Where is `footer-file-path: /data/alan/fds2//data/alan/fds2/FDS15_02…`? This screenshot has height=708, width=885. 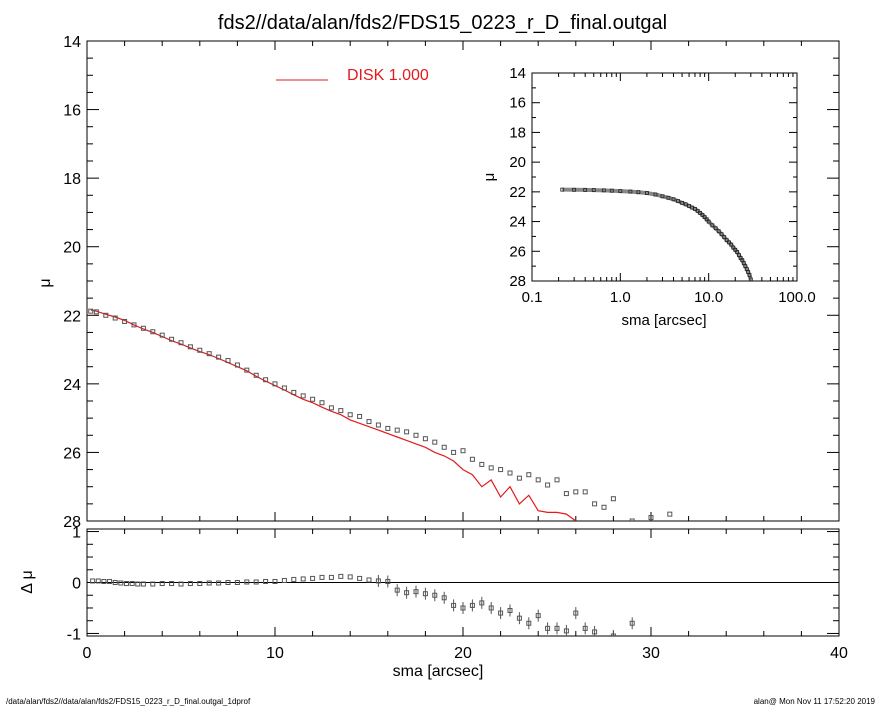 footer-file-path: /data/alan/fds2//data/alan/fds2/FDS15_02… is located at coordinates (128, 701).